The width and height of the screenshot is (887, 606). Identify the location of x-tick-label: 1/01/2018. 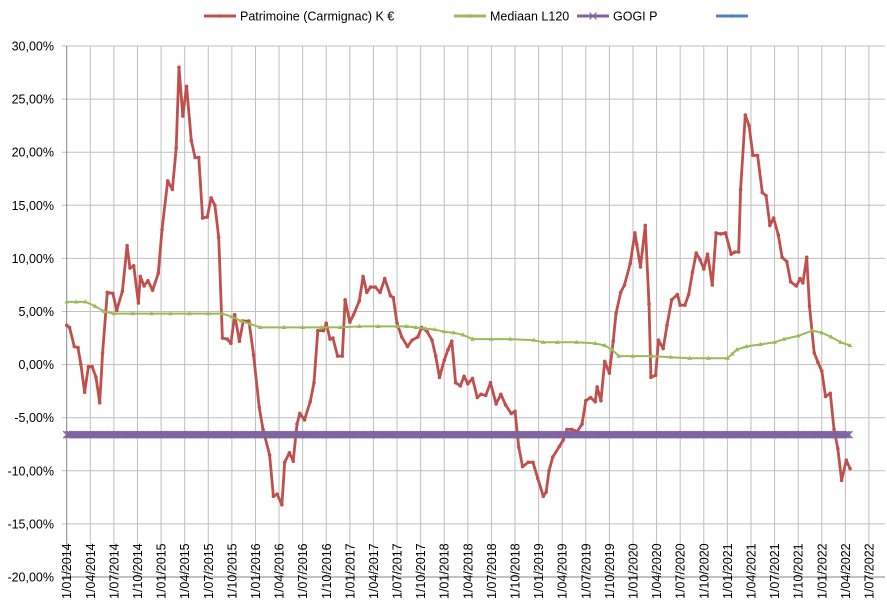
(445, 571).